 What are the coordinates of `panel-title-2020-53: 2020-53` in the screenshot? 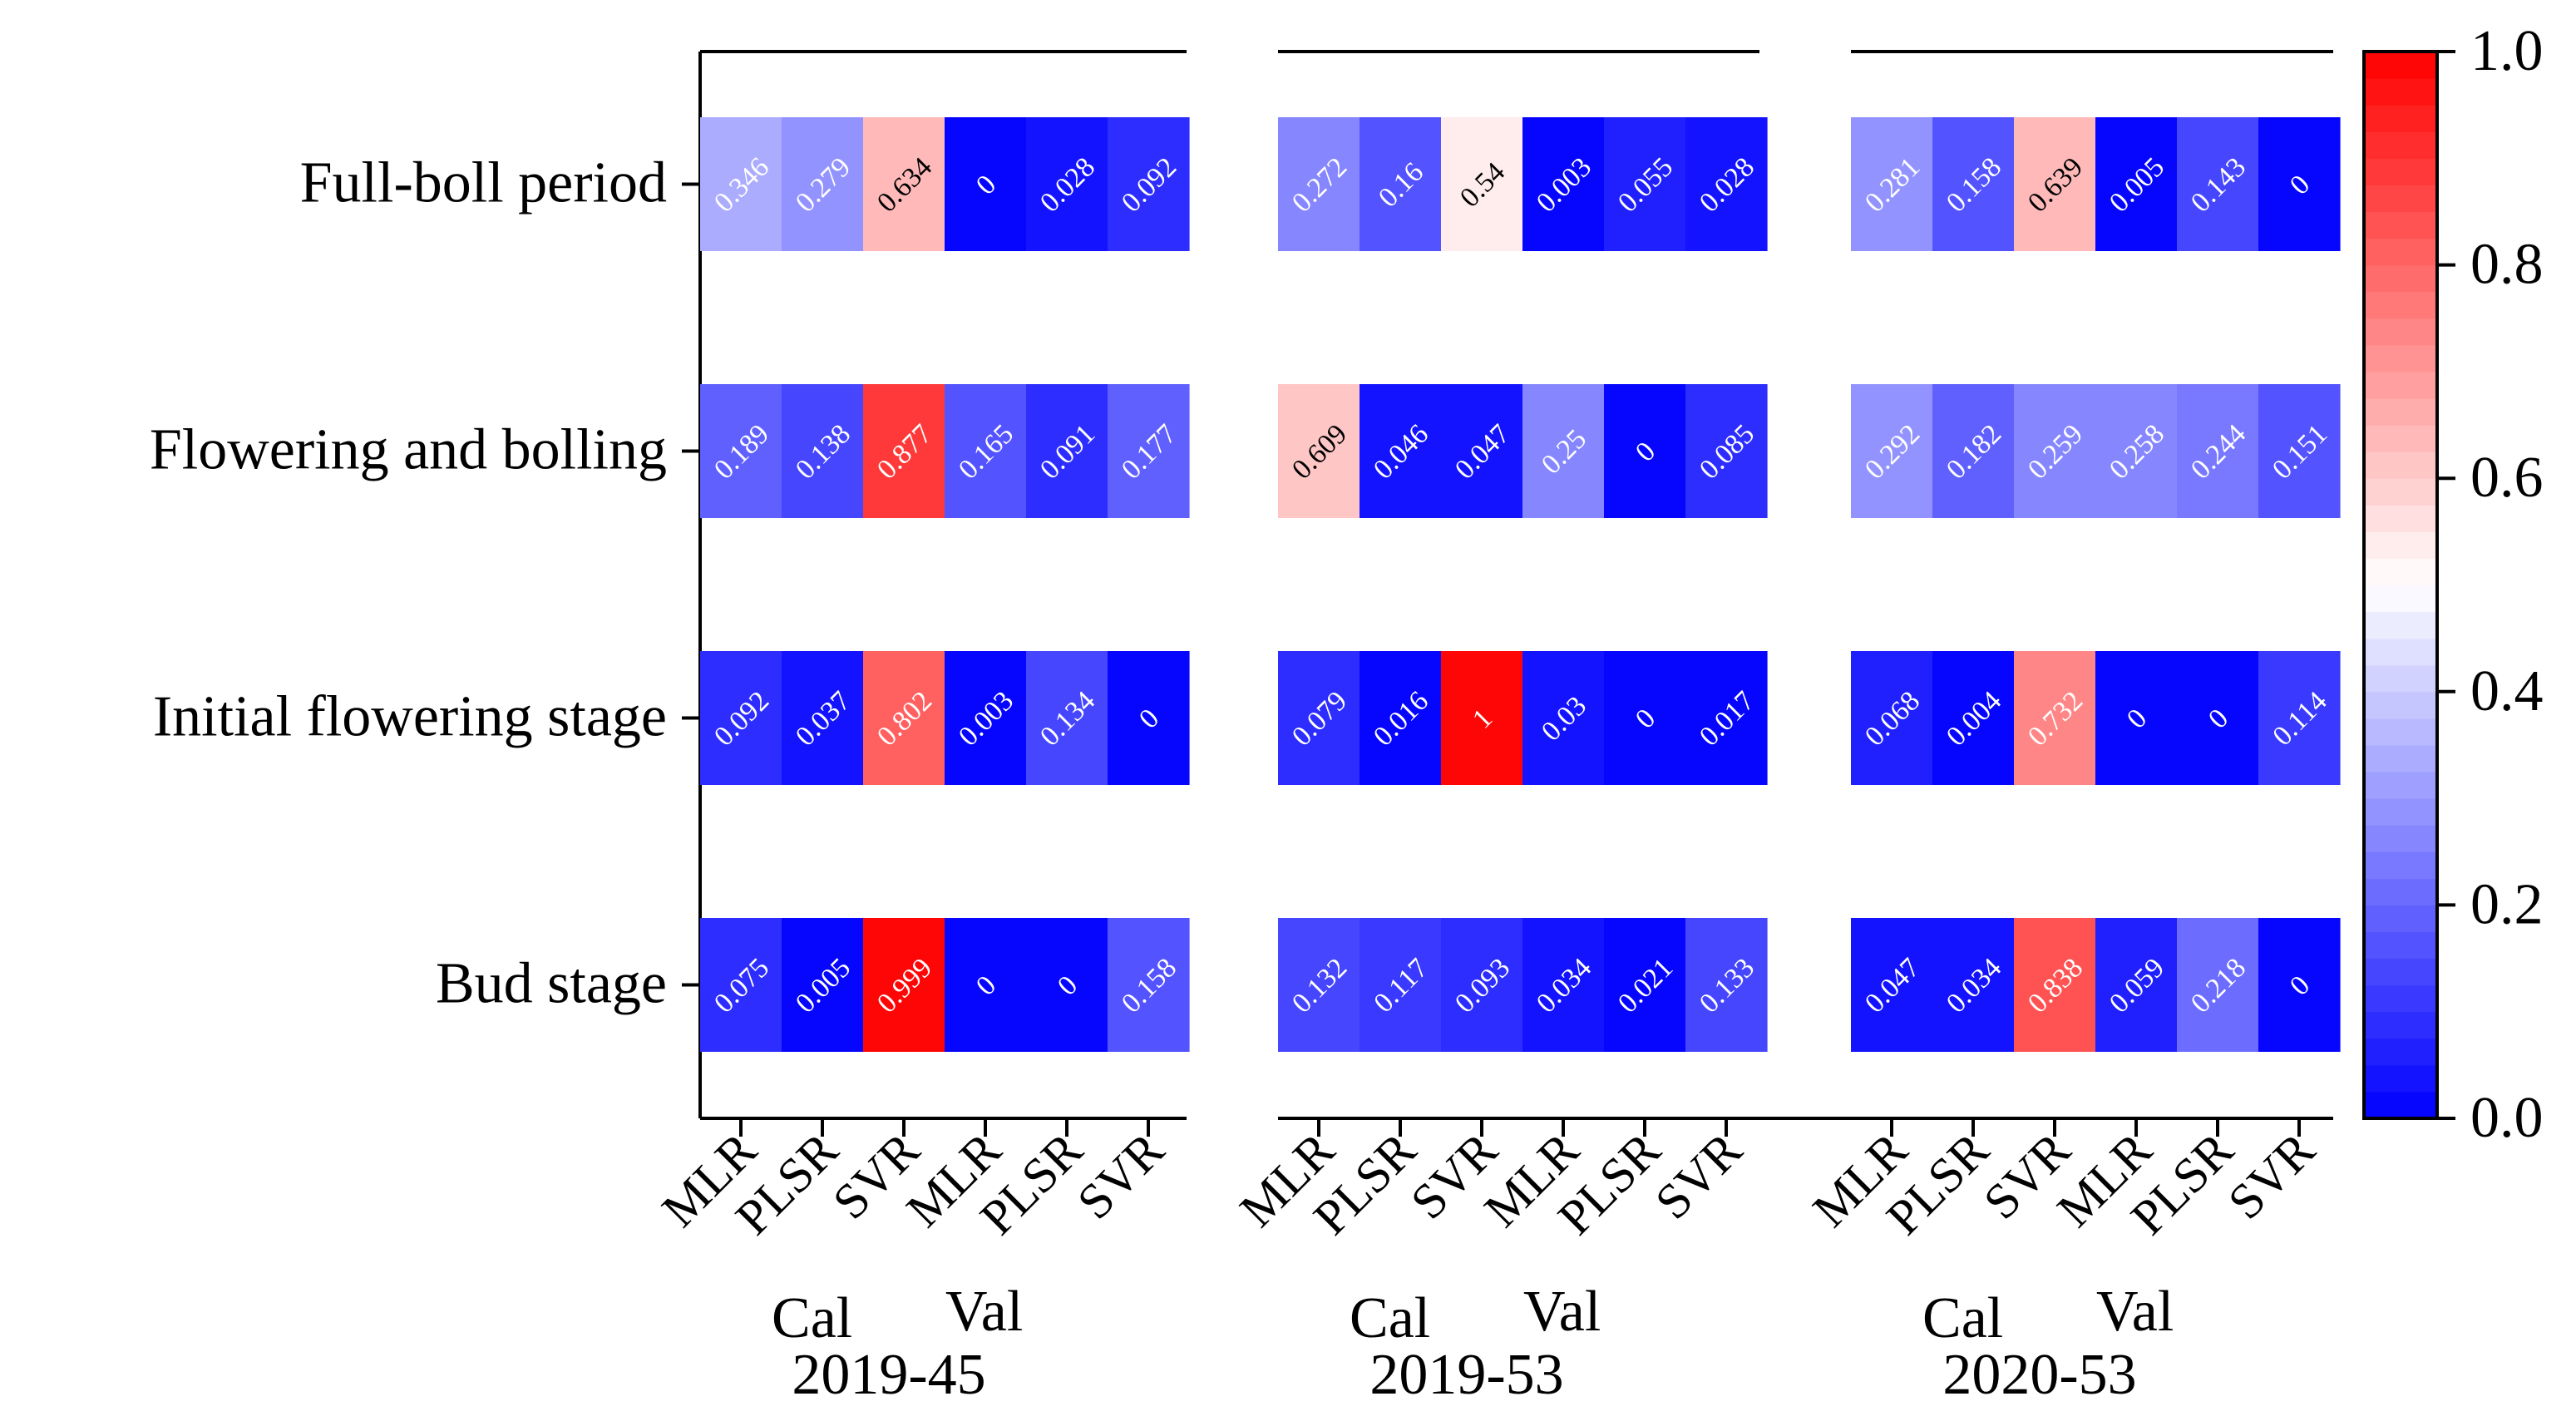 It's located at (2039, 1375).